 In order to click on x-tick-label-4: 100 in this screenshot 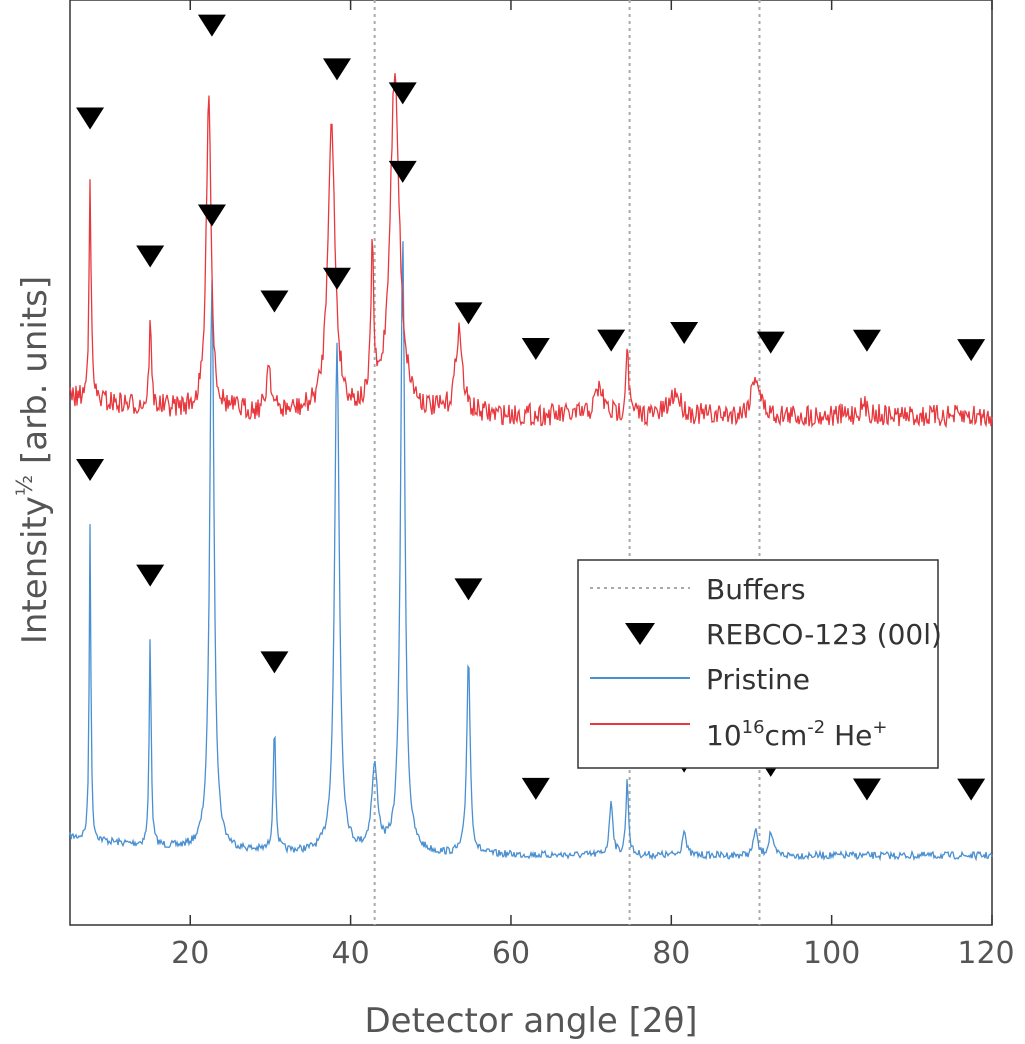, I will do `click(831, 953)`.